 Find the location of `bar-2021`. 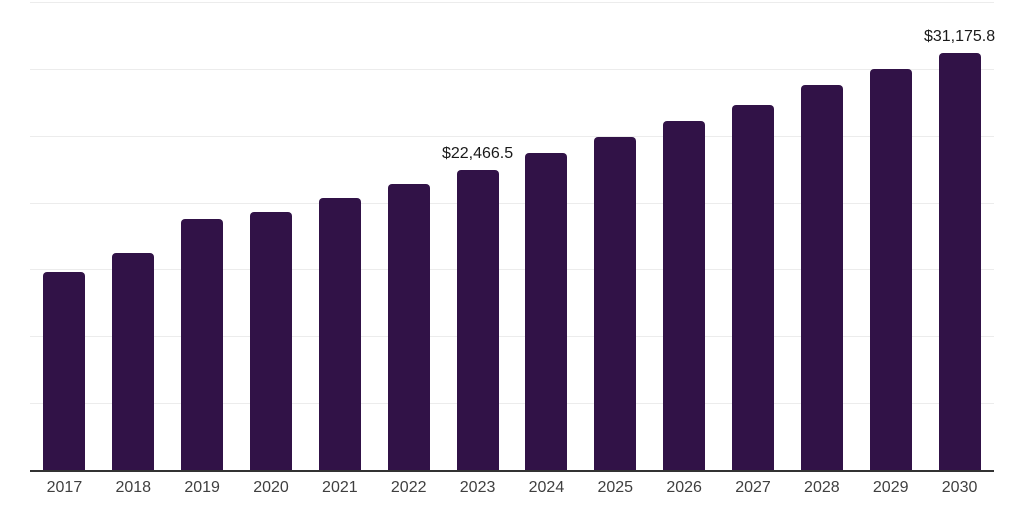

bar-2021 is located at coordinates (339, 334).